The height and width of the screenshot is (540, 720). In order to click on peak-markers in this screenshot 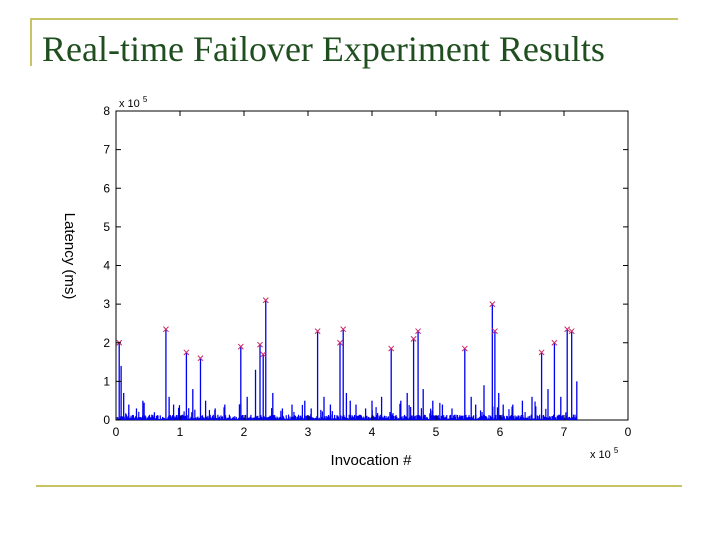, I will do `click(345, 329)`.